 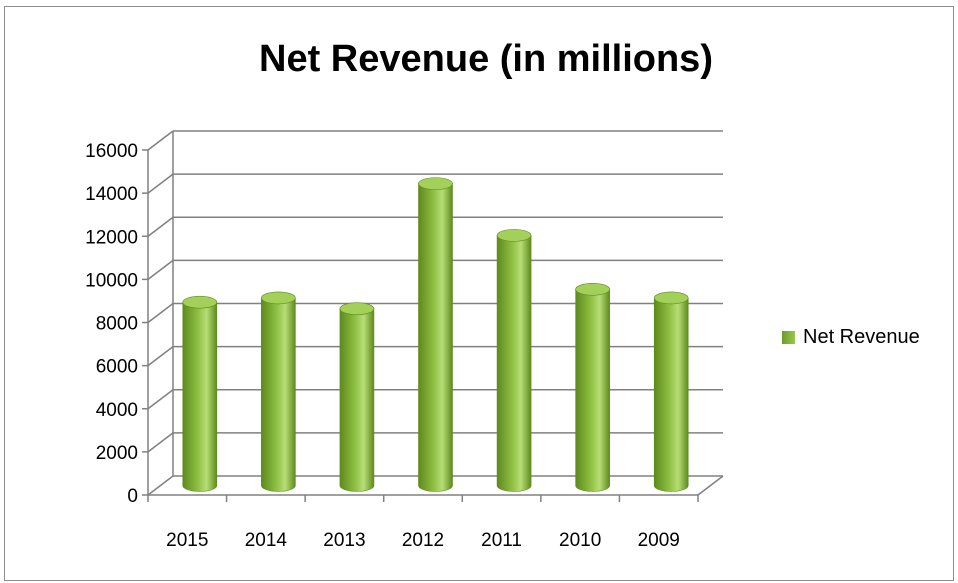 I want to click on y-tick-label: 16000, so click(x=111, y=151).